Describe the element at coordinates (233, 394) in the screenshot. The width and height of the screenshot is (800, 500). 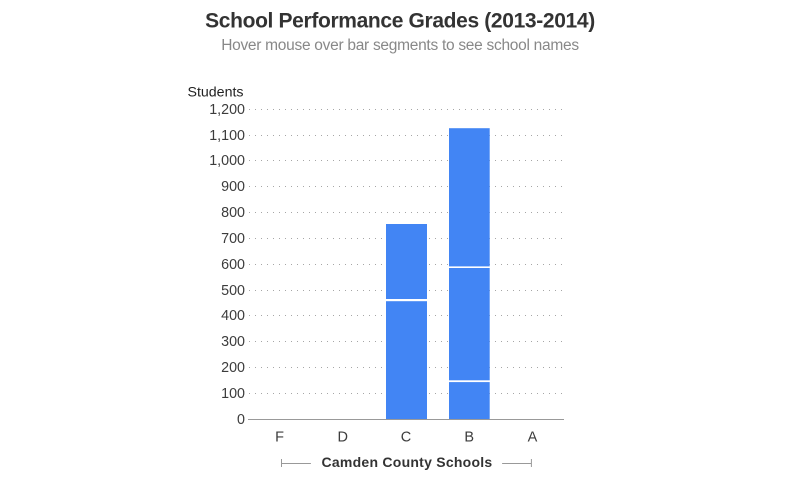
I see `svg-text: 100` at that location.